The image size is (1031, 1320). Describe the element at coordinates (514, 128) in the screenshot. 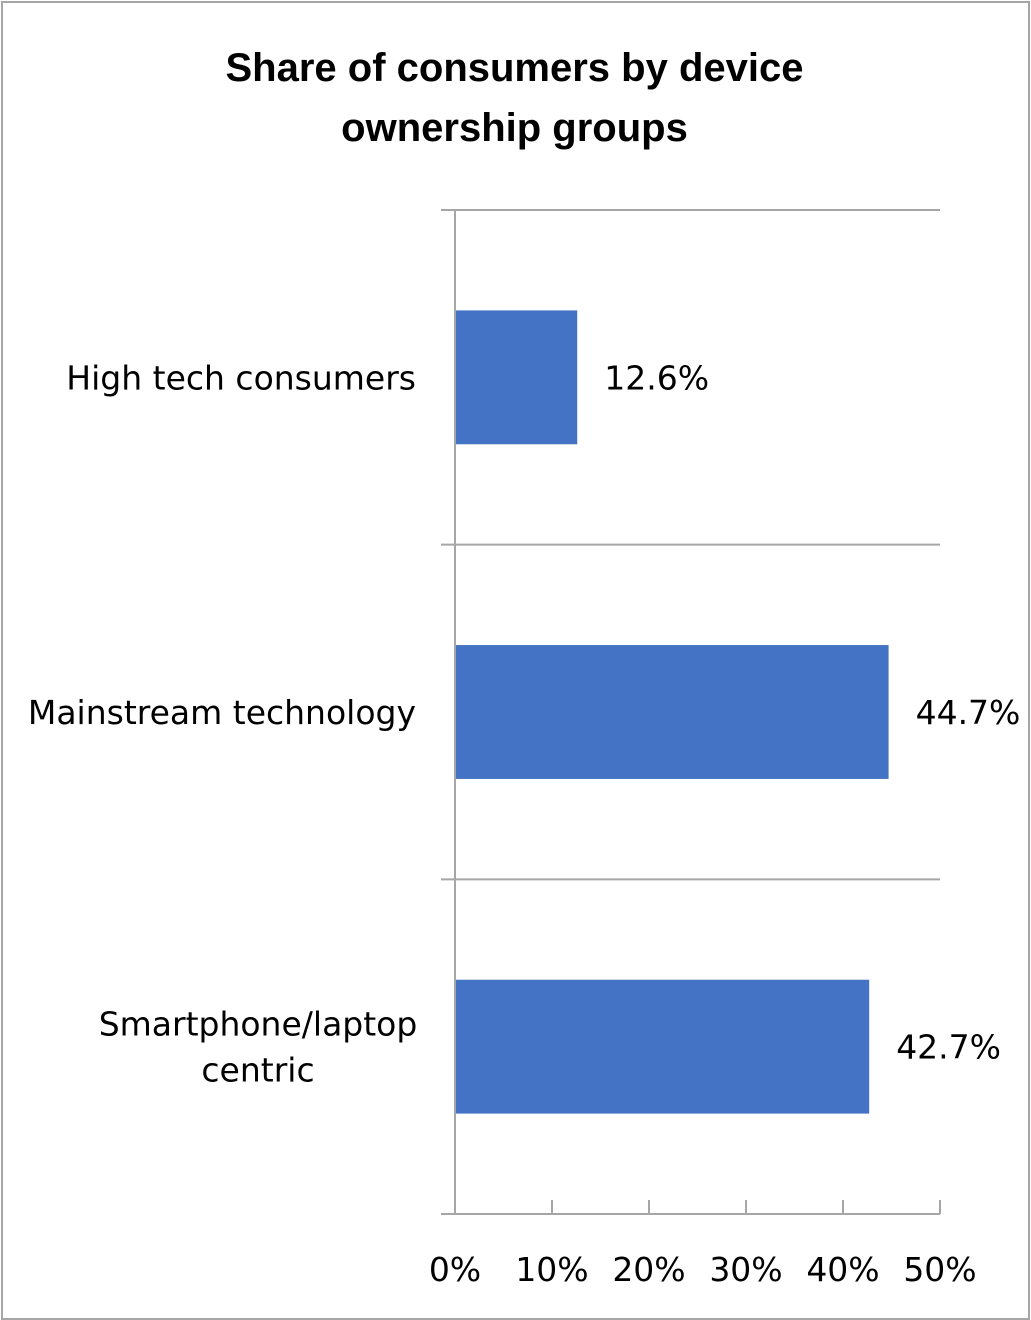

I see `chart-title-line-2: ownership groups` at that location.